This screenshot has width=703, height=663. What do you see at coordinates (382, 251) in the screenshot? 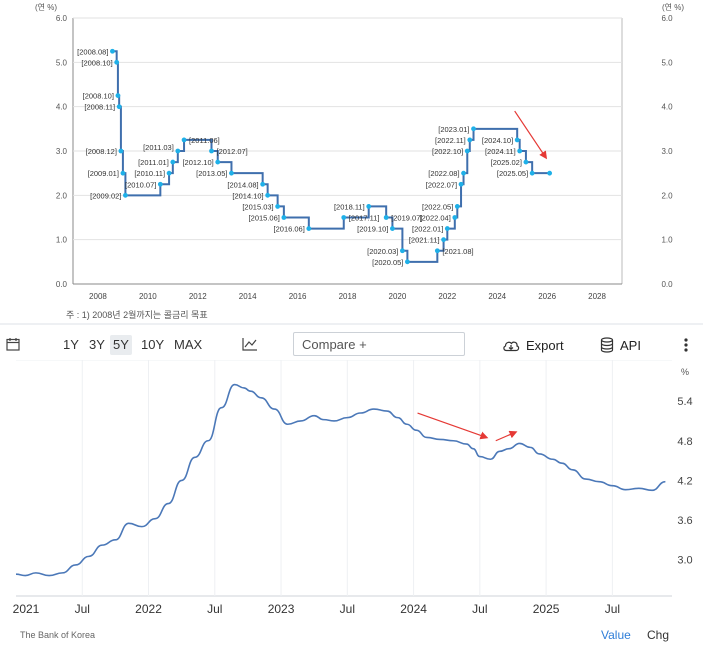
I see `rate-point-label: [2020.03]` at bounding box center [382, 251].